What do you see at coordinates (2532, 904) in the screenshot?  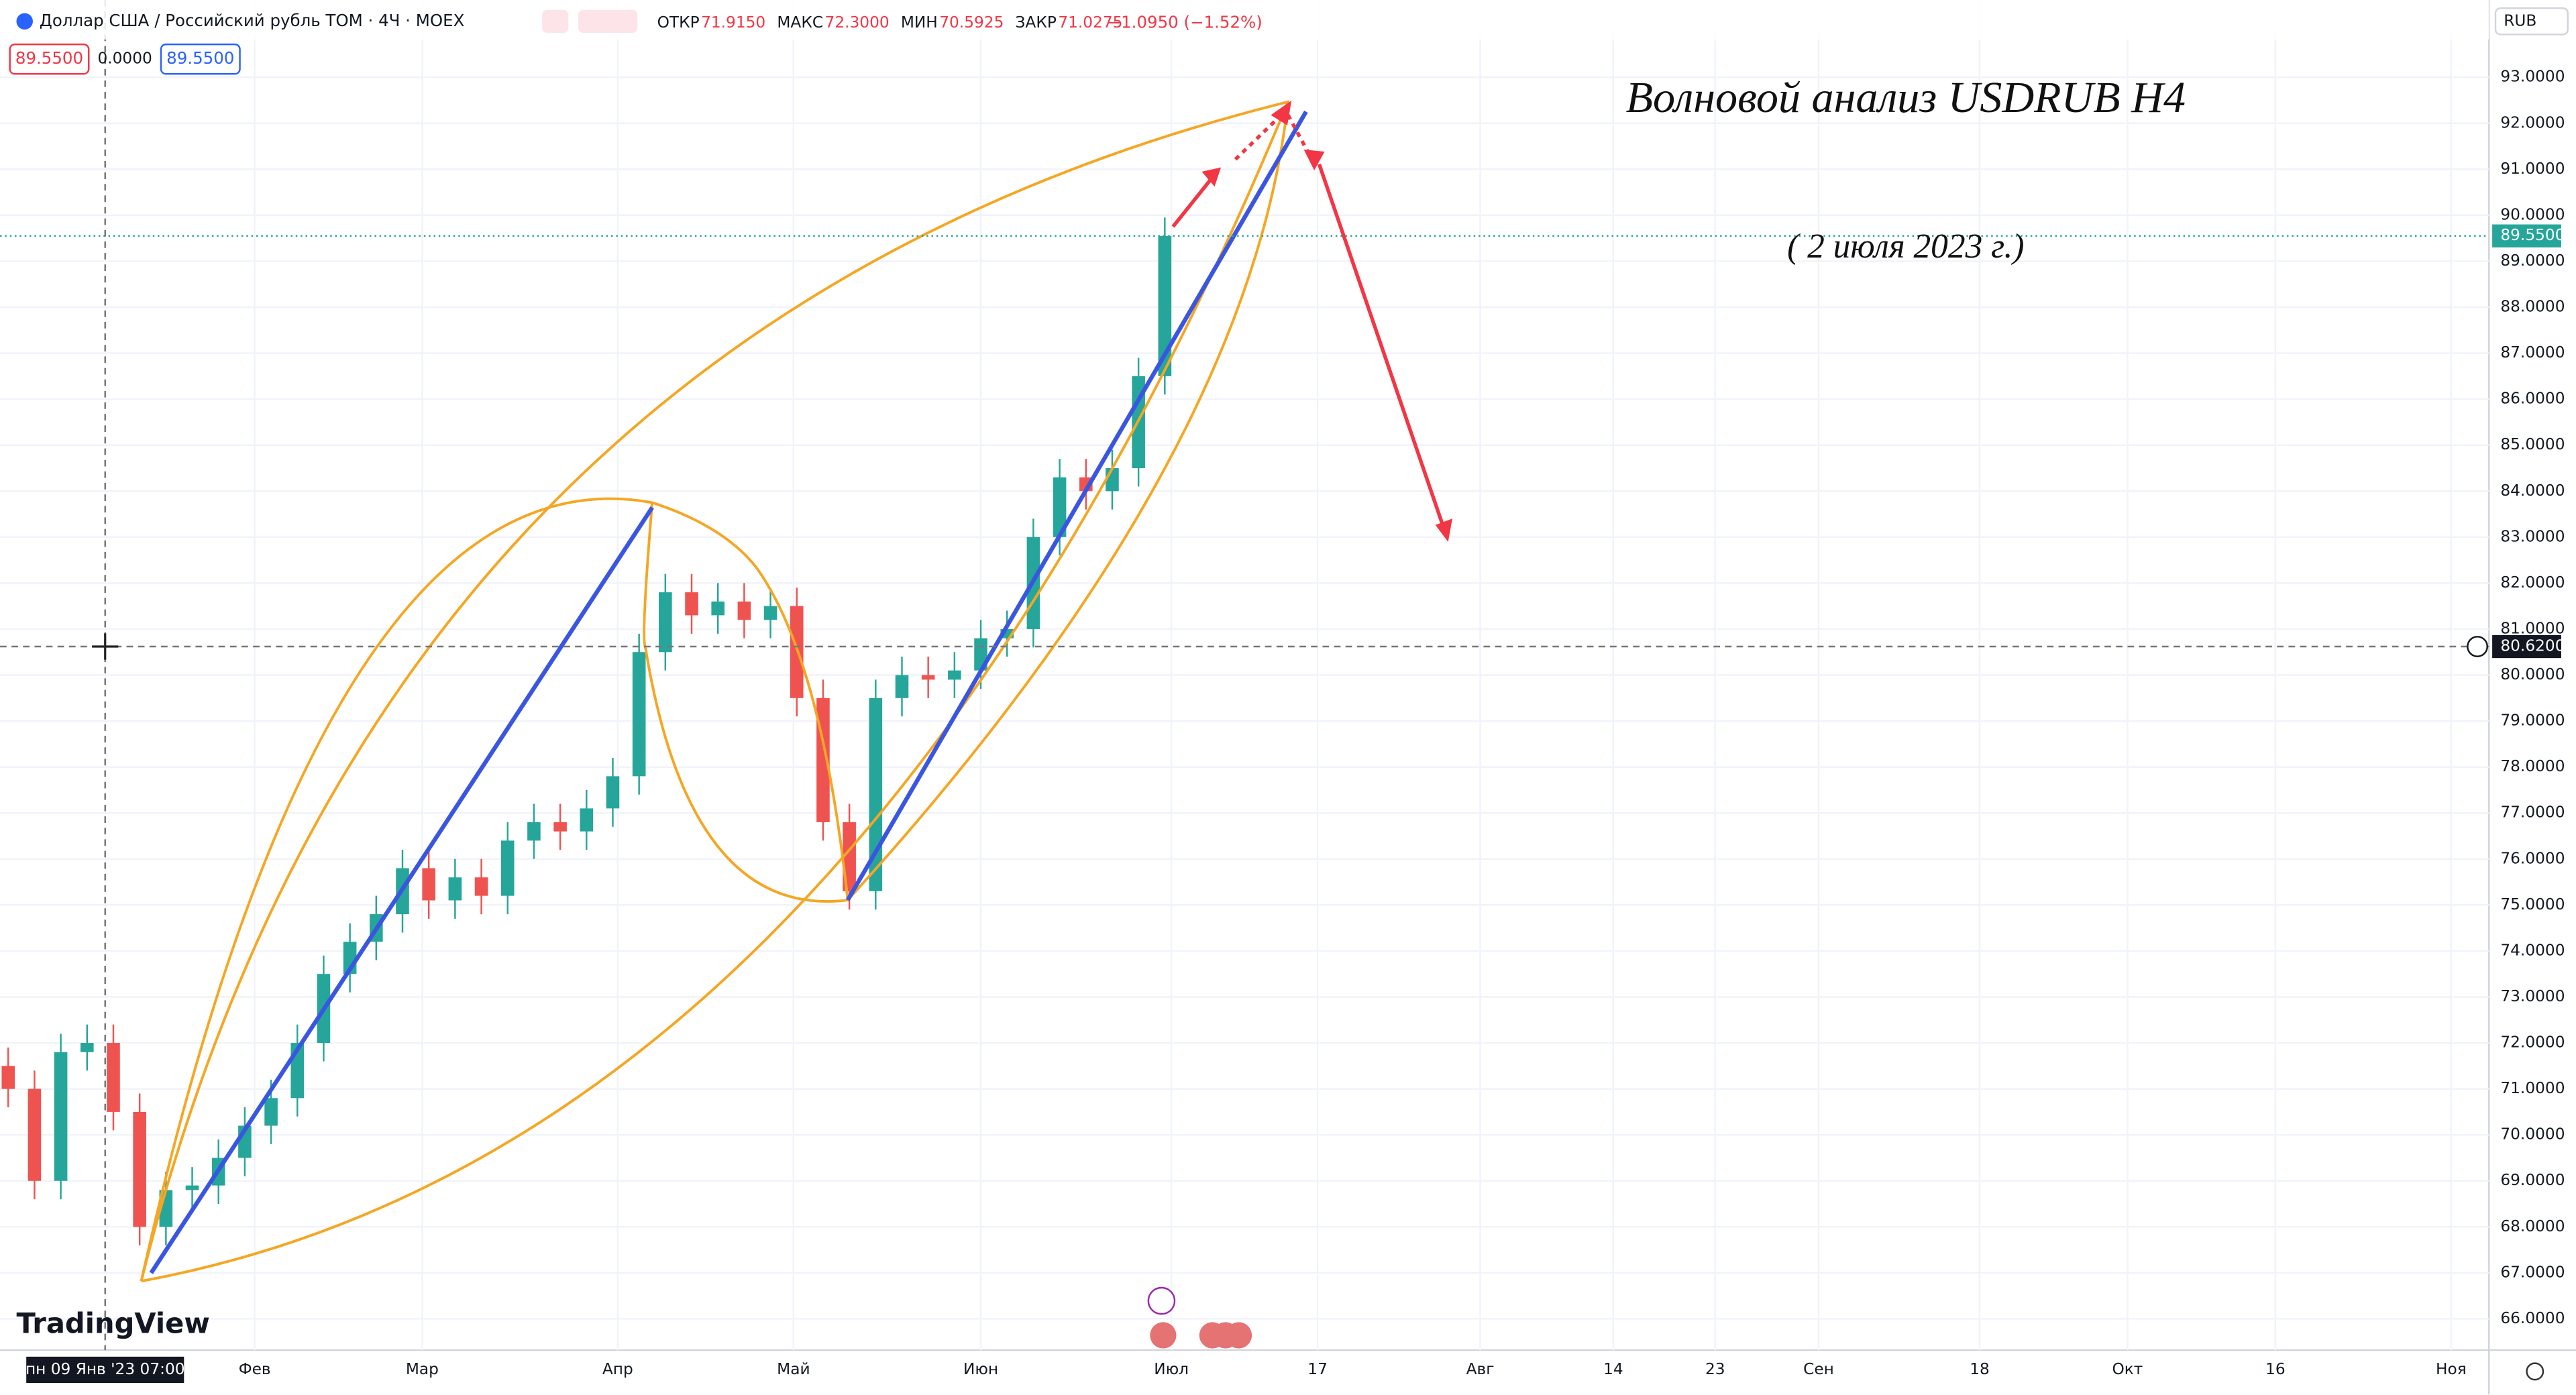 I see `y-tick-label: 75.0000` at bounding box center [2532, 904].